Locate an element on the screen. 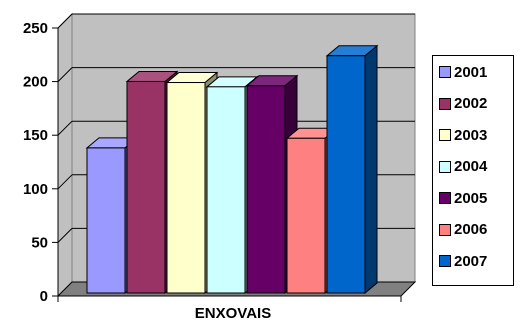 The height and width of the screenshot is (325, 520). legend-label: 2005 is located at coordinates (471, 198).